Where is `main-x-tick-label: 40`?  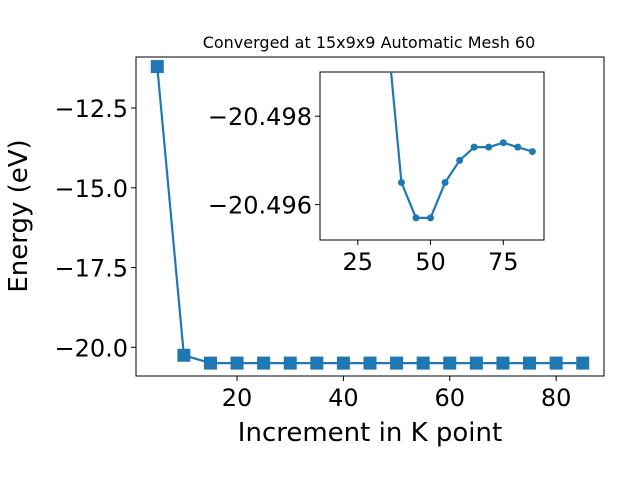 main-x-tick-label: 40 is located at coordinates (343, 398).